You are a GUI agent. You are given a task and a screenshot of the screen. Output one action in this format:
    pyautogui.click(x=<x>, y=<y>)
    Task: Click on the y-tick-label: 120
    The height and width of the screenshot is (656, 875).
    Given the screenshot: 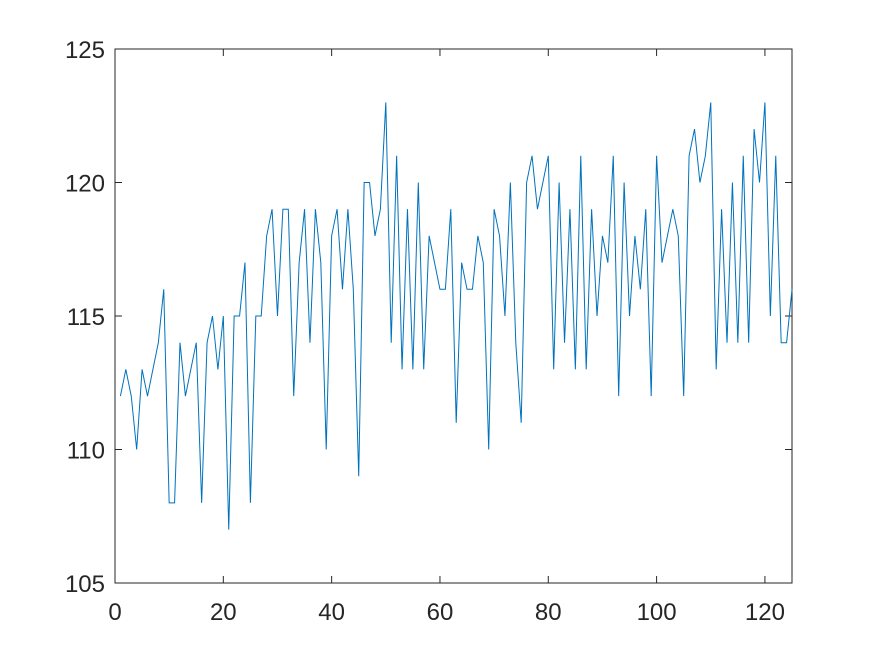 What is the action you would take?
    pyautogui.click(x=85, y=184)
    